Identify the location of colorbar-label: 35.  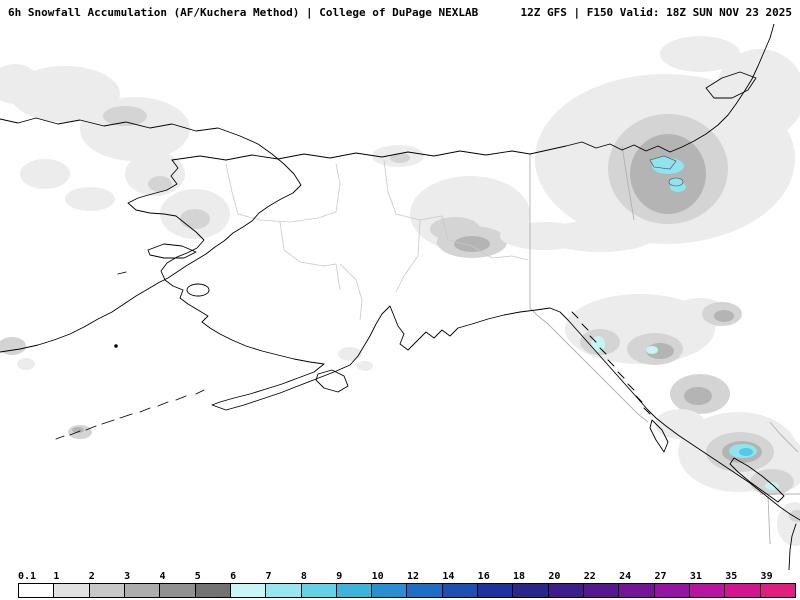
(731, 576).